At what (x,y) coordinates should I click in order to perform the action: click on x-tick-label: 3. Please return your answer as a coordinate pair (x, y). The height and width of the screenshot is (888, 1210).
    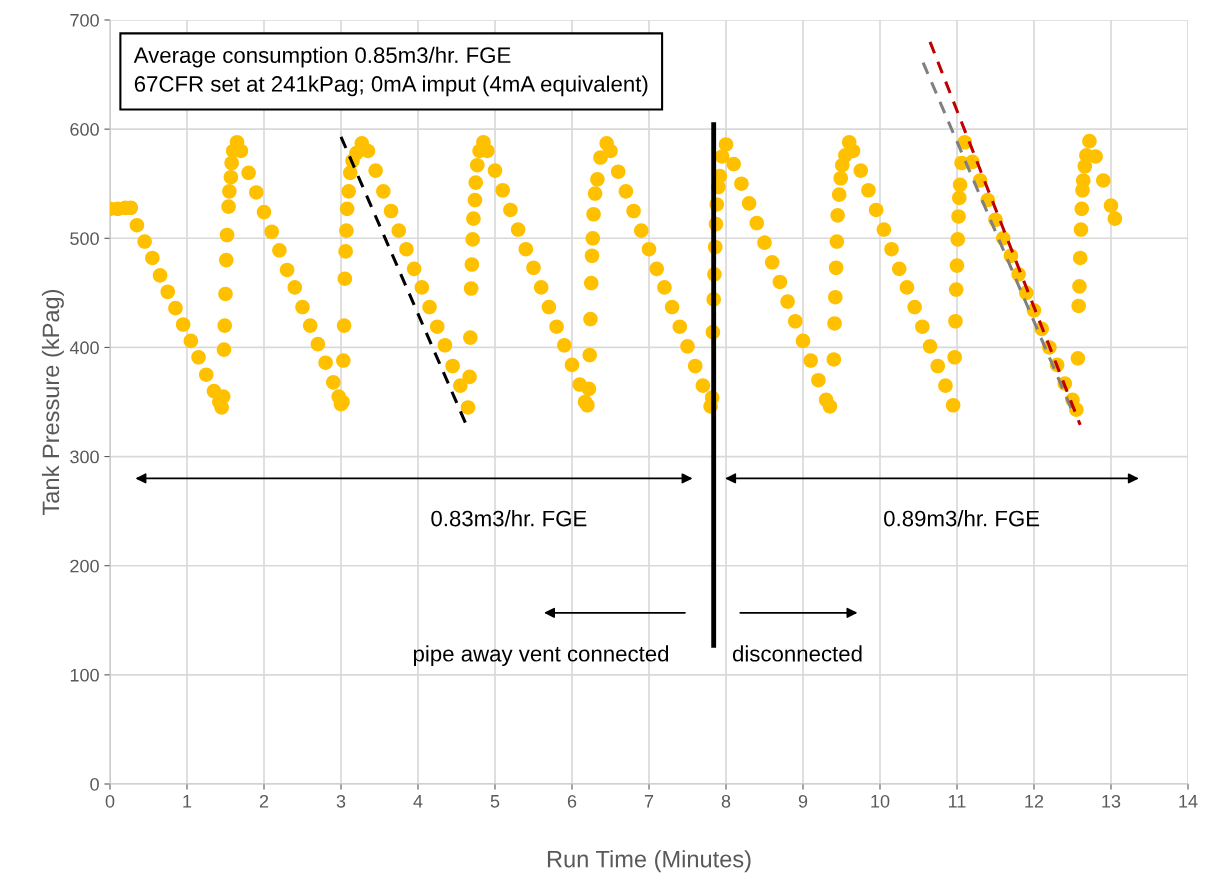
    Looking at the image, I should click on (341, 801).